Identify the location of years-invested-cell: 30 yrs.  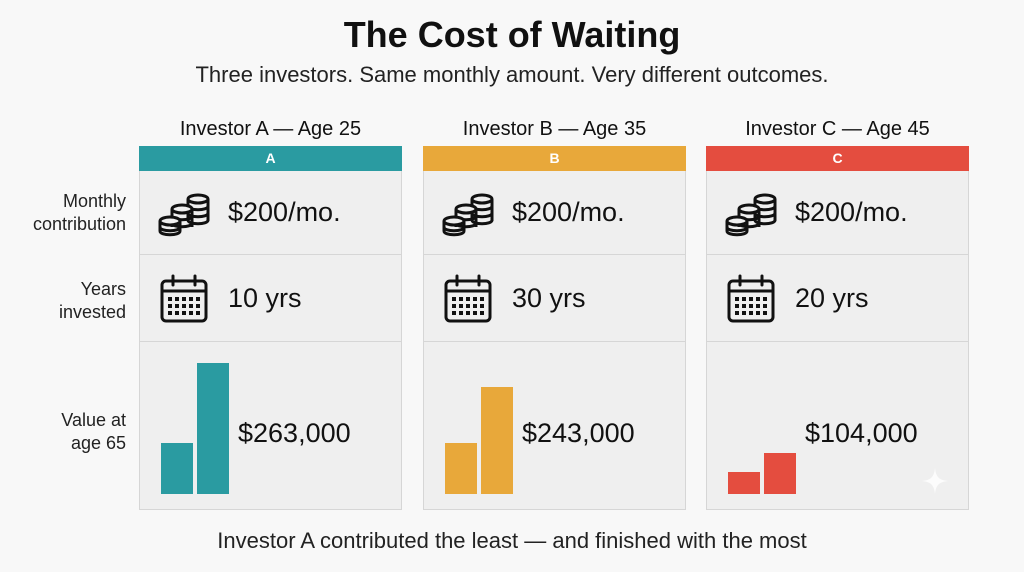
(554, 298).